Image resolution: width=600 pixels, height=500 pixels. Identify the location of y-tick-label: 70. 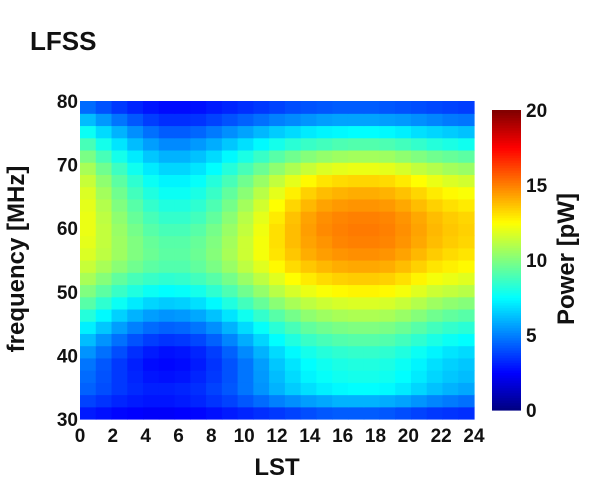
(67, 166).